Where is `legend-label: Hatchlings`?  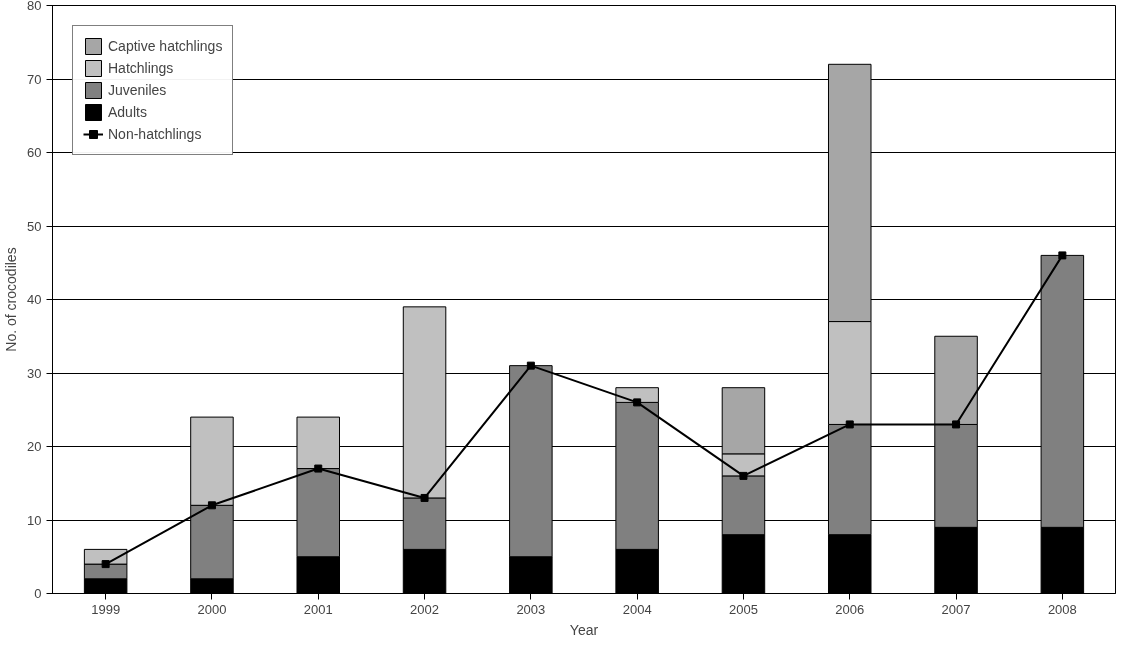 legend-label: Hatchlings is located at coordinates (141, 68).